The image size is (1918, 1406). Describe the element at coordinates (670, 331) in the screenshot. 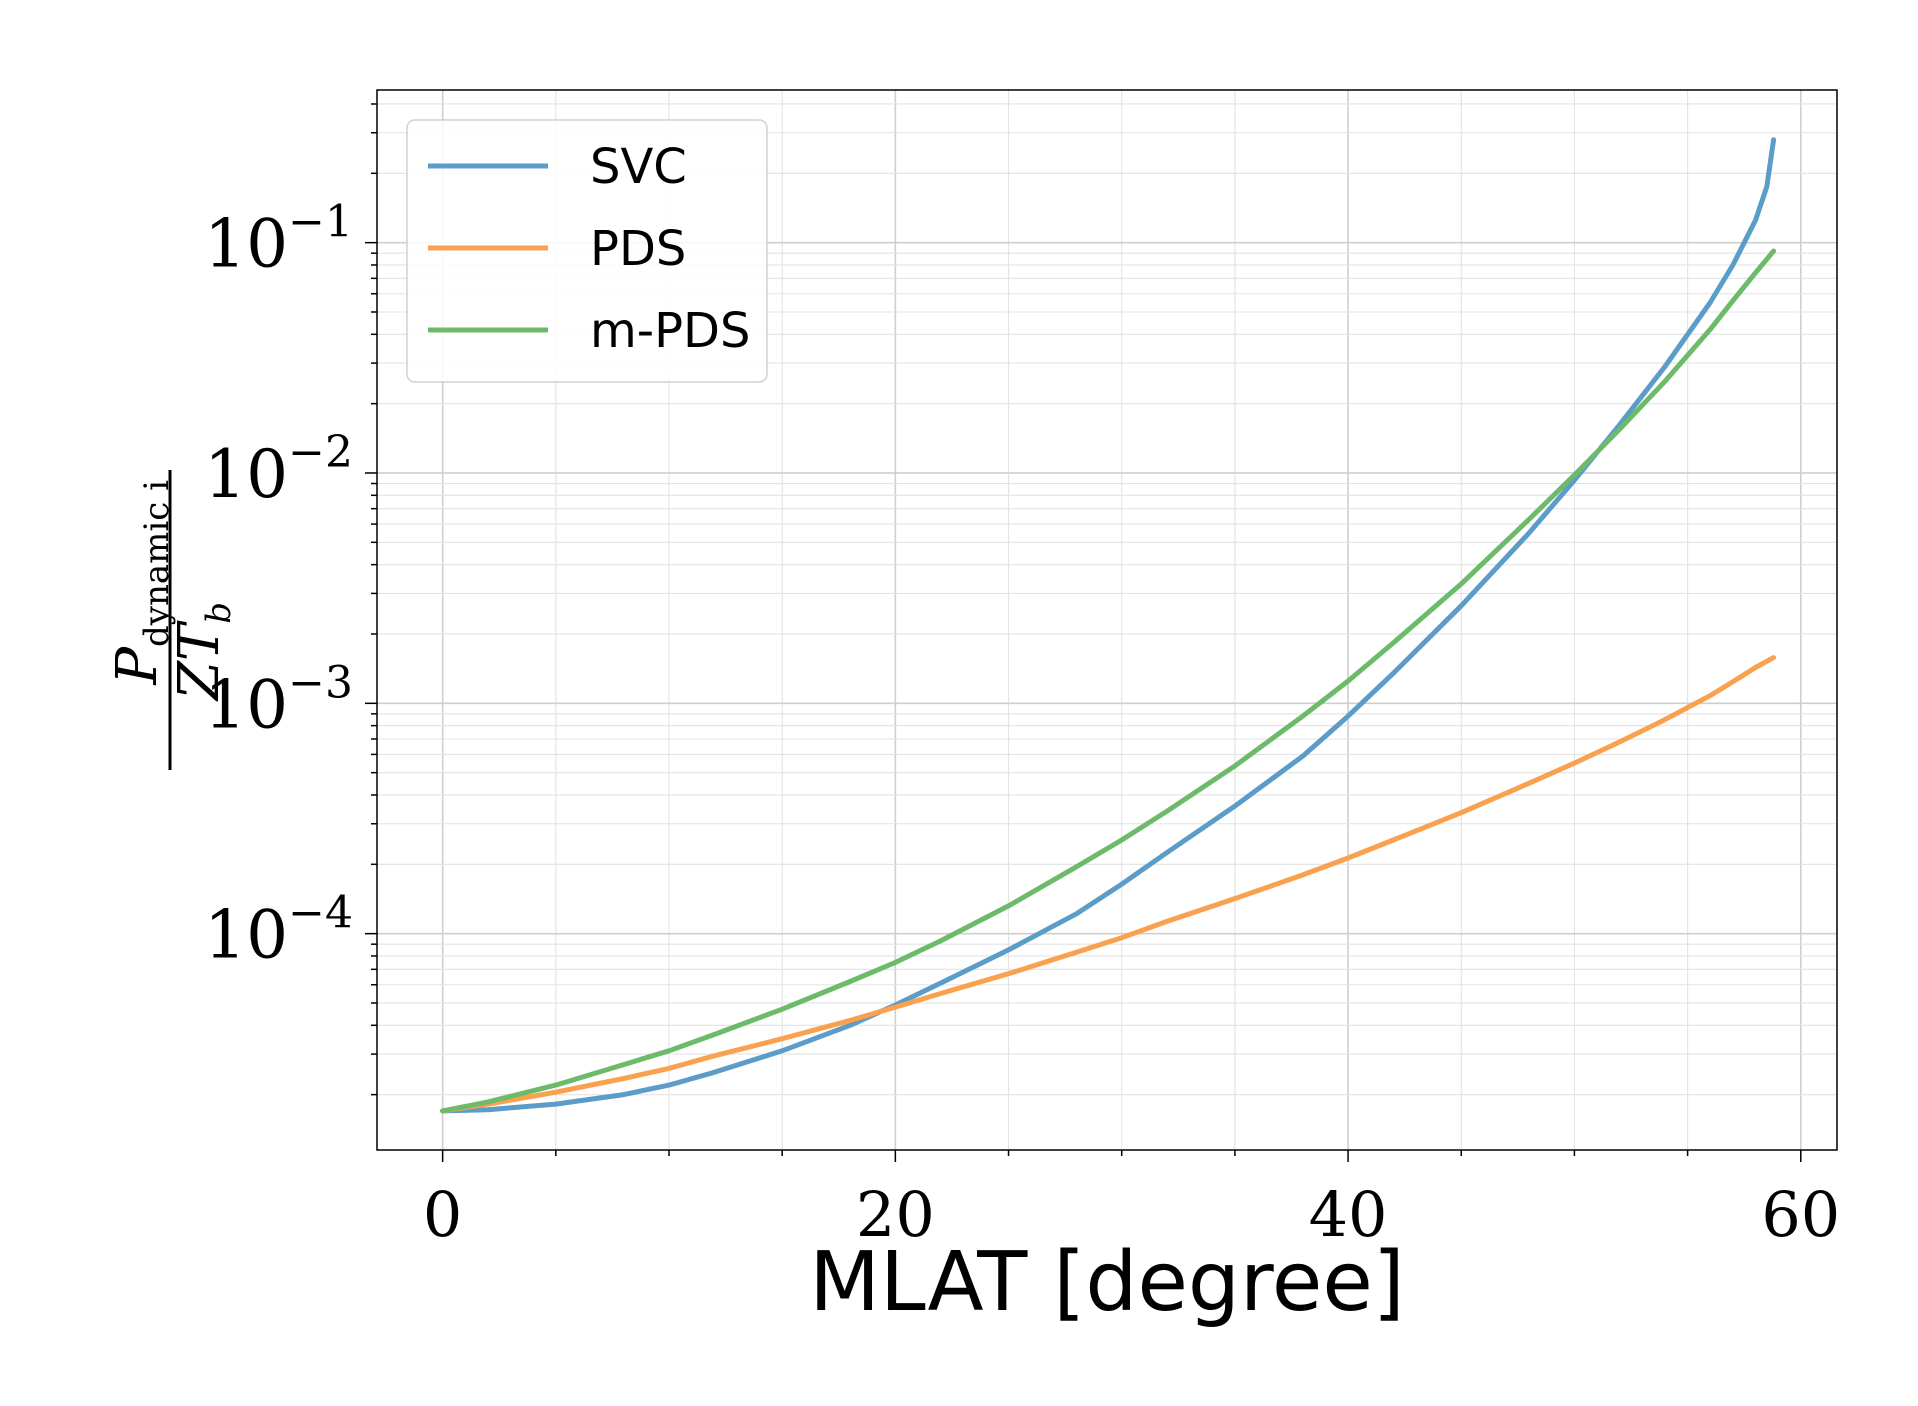

I see `legend-label-m-pds: m-PDS` at that location.